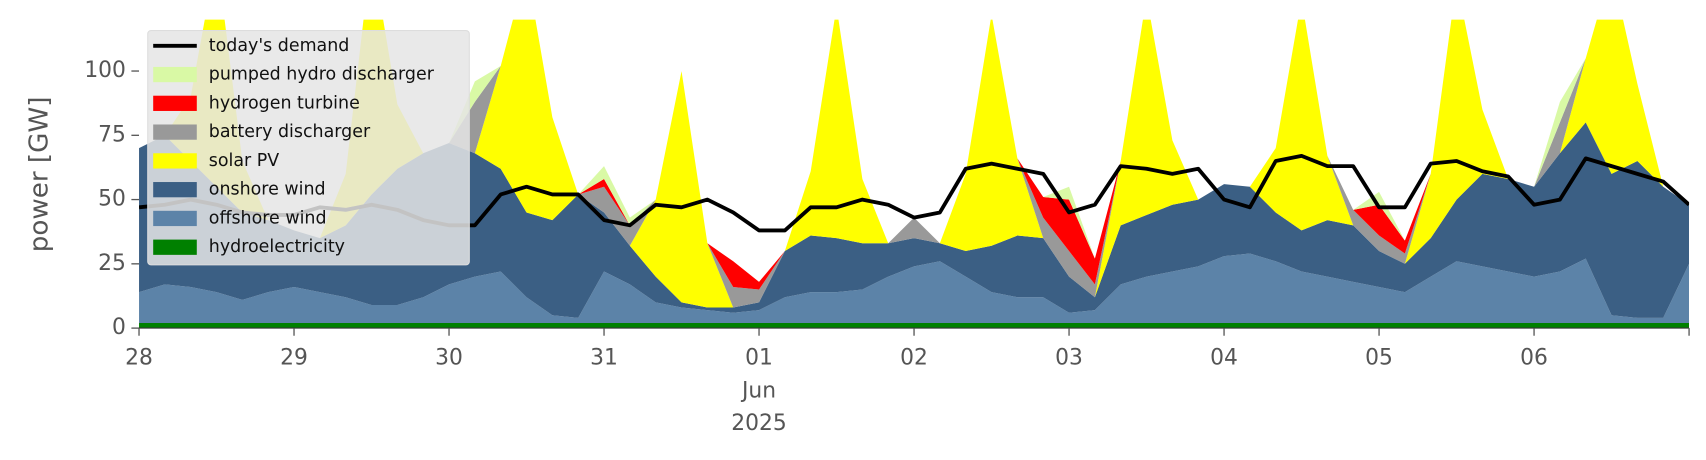 This screenshot has height=460, width=1706. I want to click on x-tick-label: 05, so click(1379, 358).